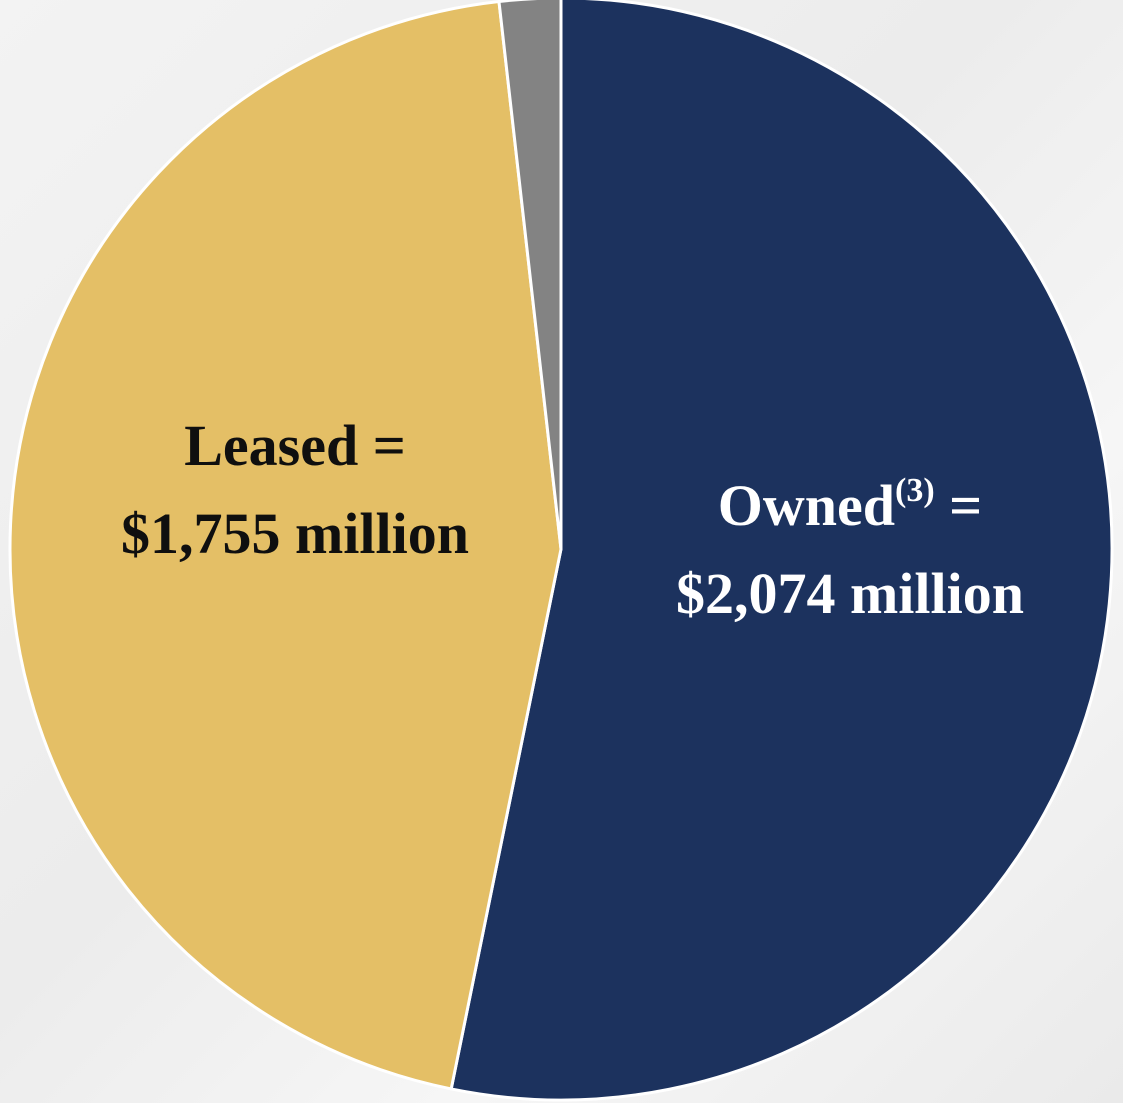 This screenshot has height=1103, width=1123. Describe the element at coordinates (295, 446) in the screenshot. I see `leased-label-line1: Leased =` at that location.